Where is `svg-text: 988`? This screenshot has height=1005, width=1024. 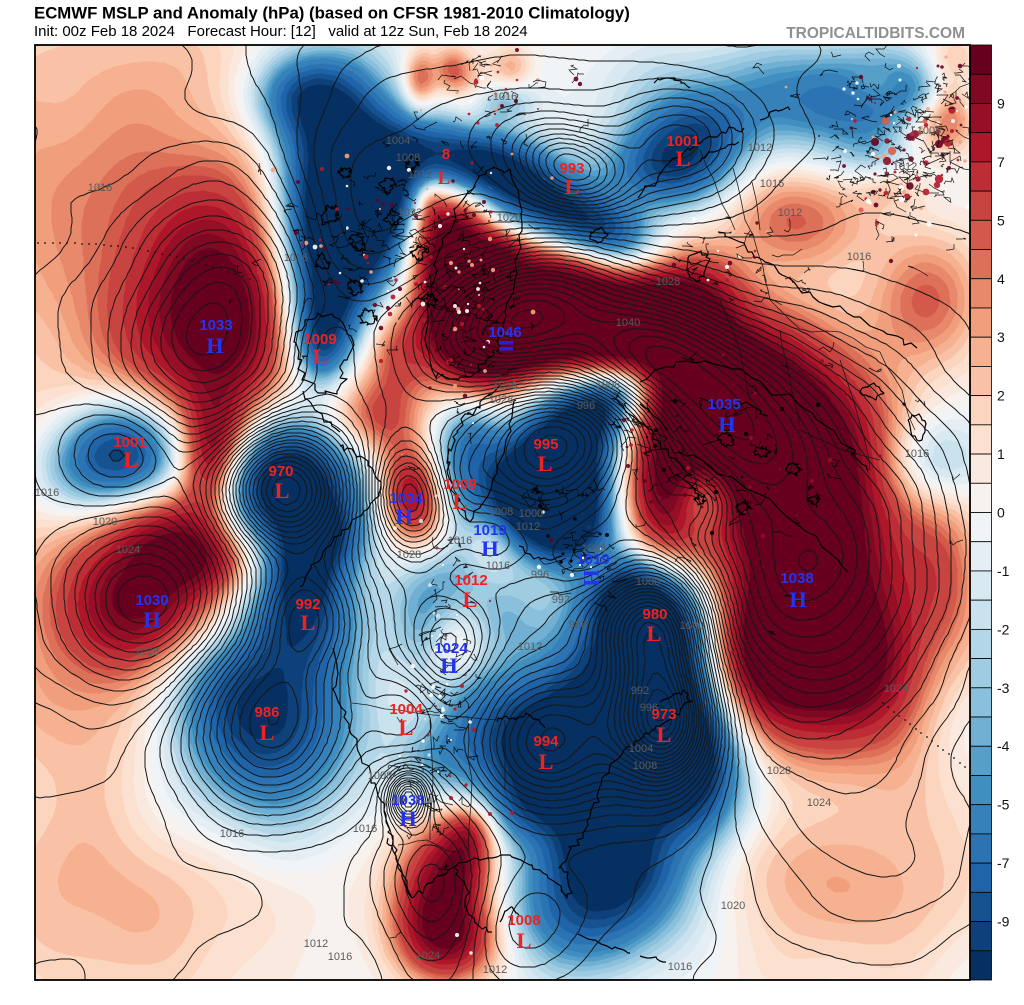
svg-text: 988 is located at coordinates (578, 625).